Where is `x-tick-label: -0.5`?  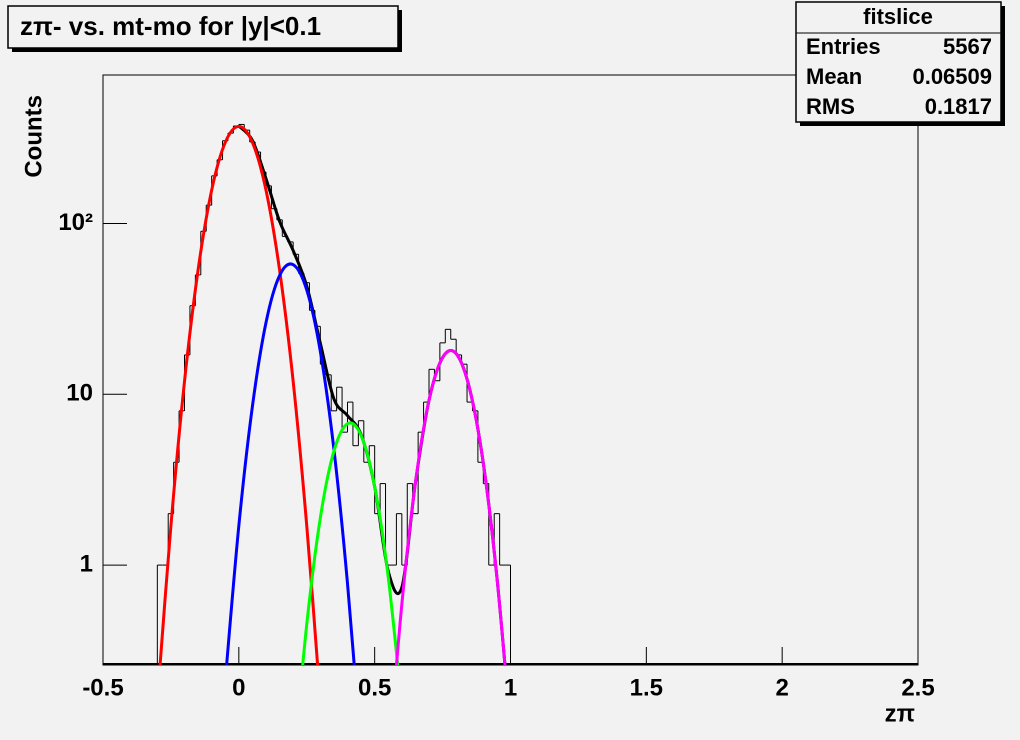
x-tick-label: -0.5 is located at coordinates (102, 687).